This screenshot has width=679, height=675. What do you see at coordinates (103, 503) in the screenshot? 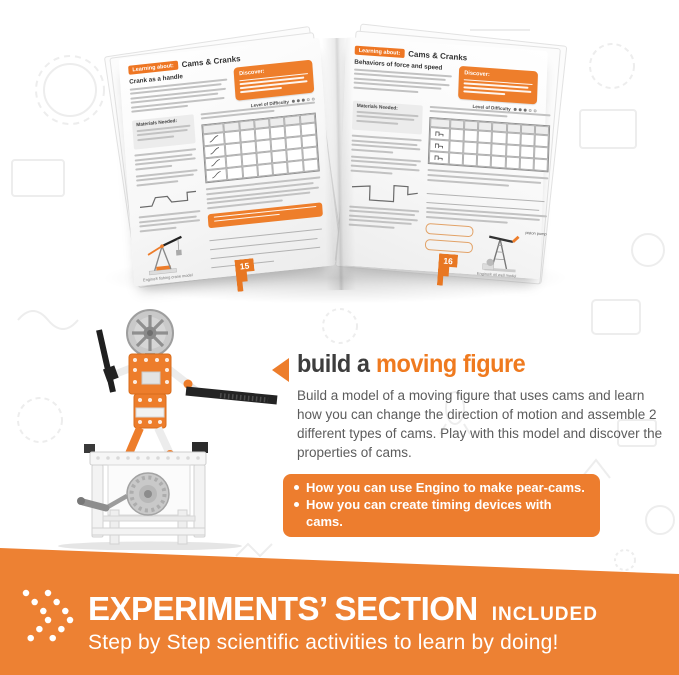
I see `crank-handle` at bounding box center [103, 503].